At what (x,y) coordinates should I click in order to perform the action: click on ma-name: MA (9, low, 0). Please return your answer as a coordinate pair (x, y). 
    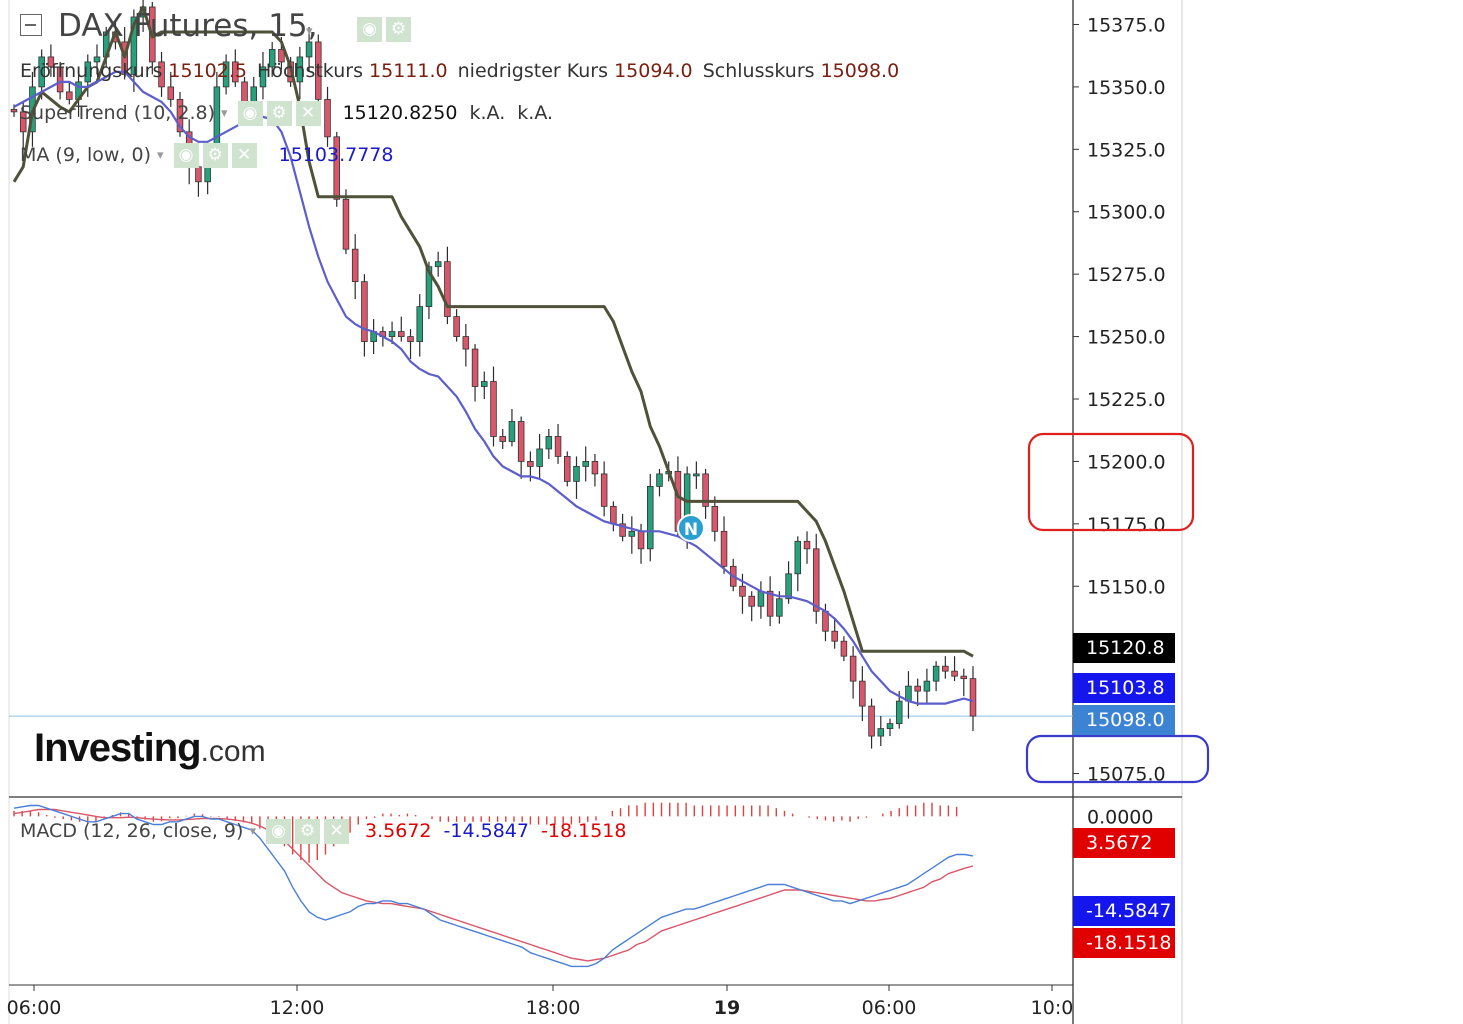
    Looking at the image, I should click on (86, 155).